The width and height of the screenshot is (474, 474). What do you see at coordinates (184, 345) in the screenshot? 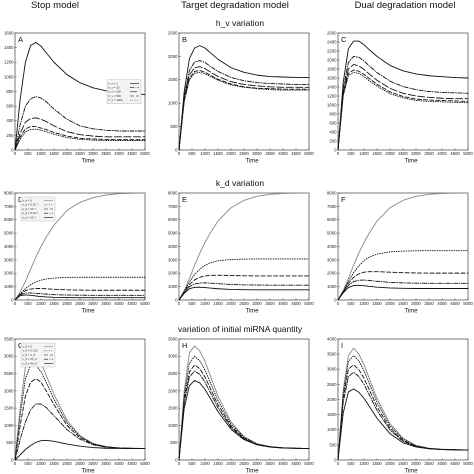
I see `panel-letter: H` at bounding box center [184, 345].